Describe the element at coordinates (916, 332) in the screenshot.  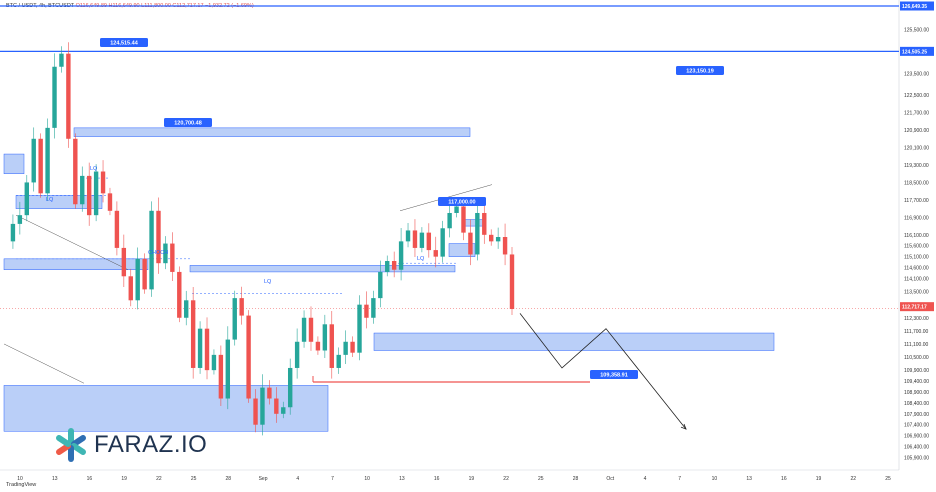
I see `y-tick-label: 111,700.00` at that location.